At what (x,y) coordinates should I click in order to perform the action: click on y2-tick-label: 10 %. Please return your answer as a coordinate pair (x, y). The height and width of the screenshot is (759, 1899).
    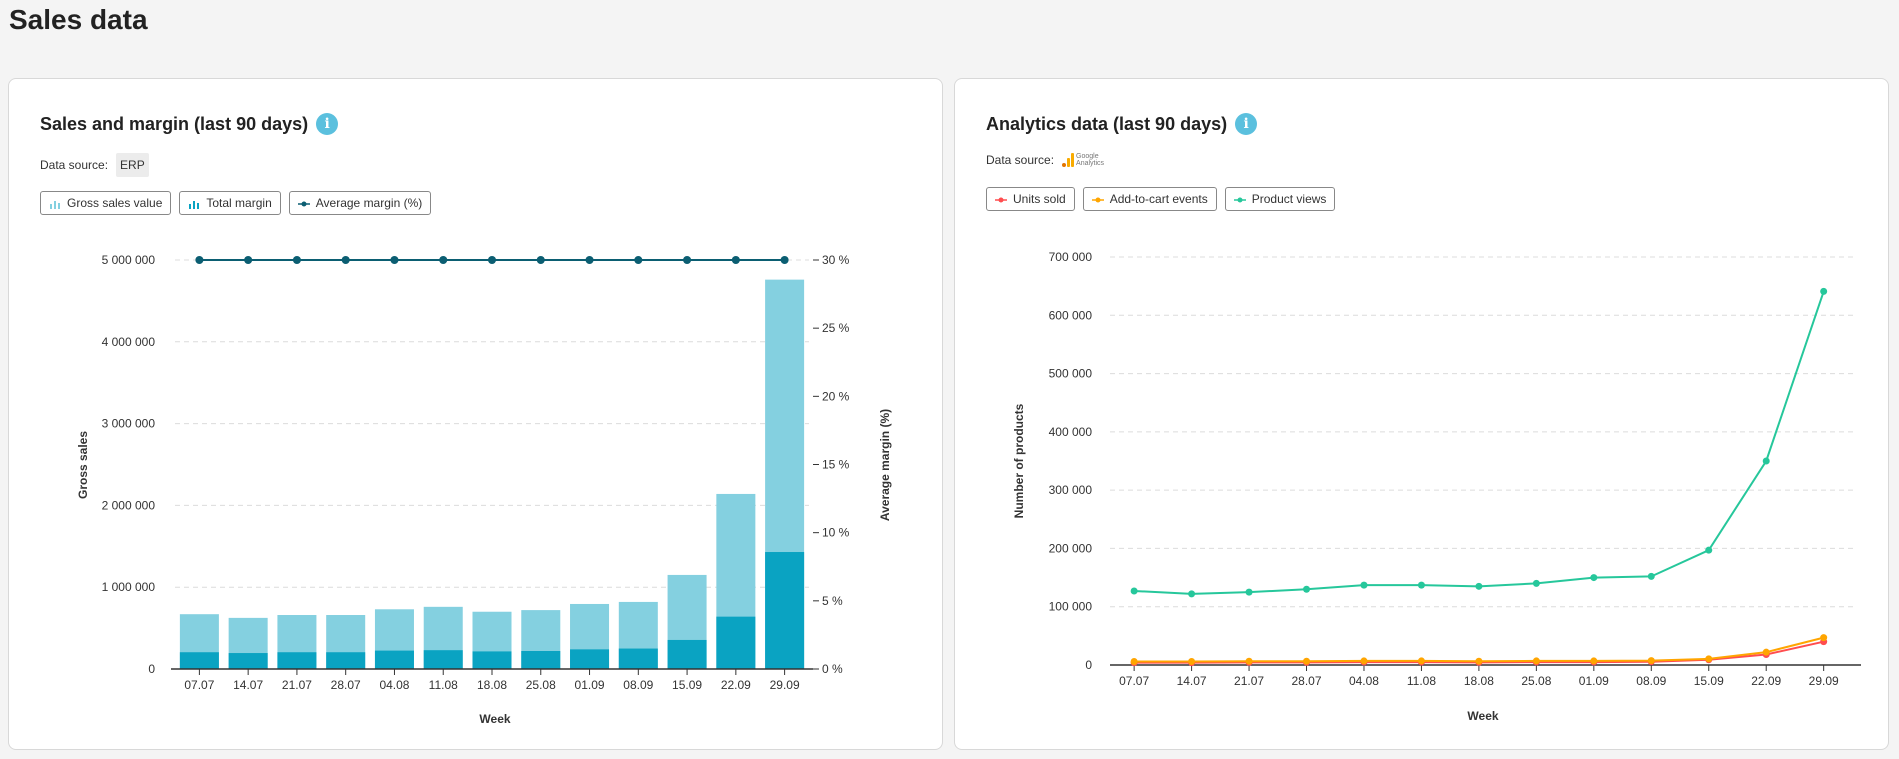
    Looking at the image, I should click on (836, 533).